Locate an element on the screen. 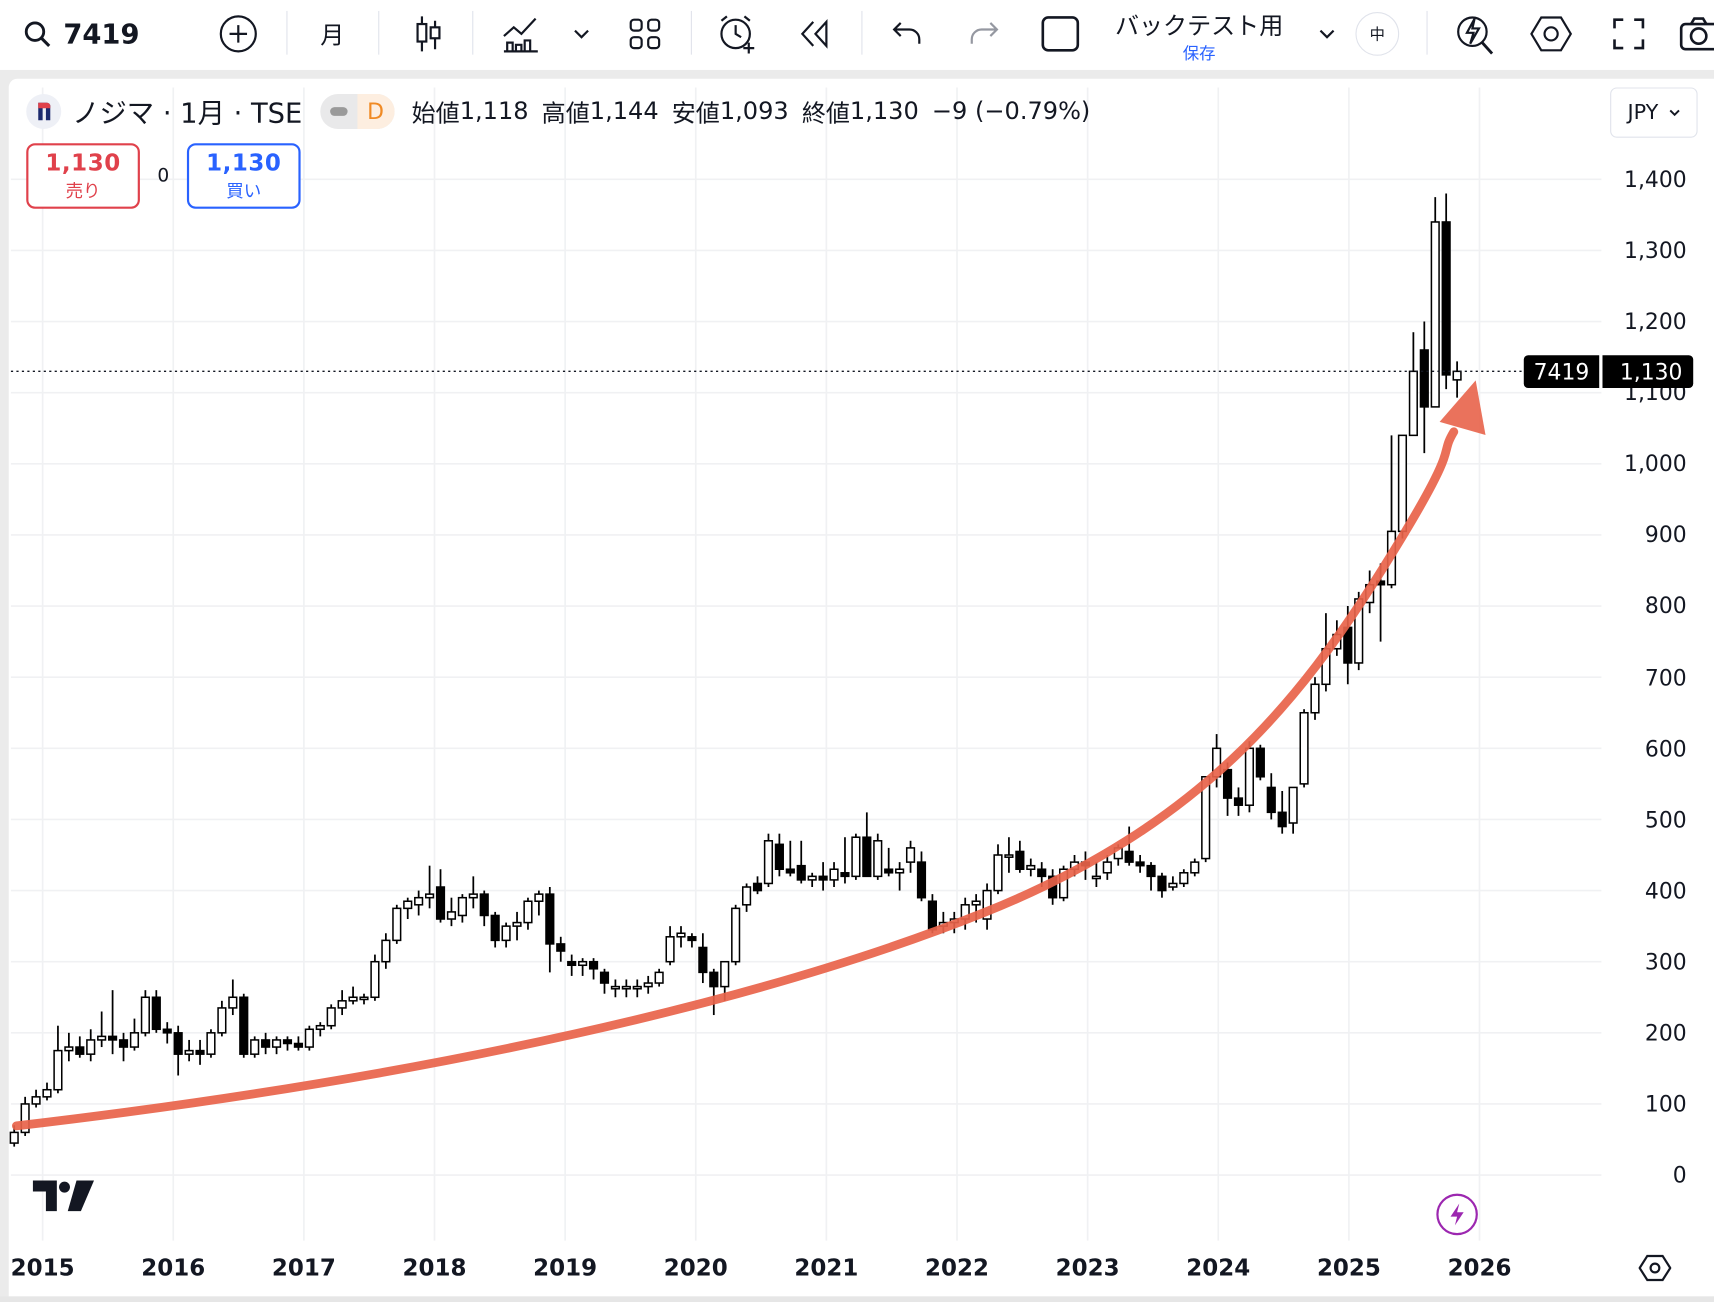 The width and height of the screenshot is (1714, 1302). time-axis-label: 2025 is located at coordinates (1348, 1268).